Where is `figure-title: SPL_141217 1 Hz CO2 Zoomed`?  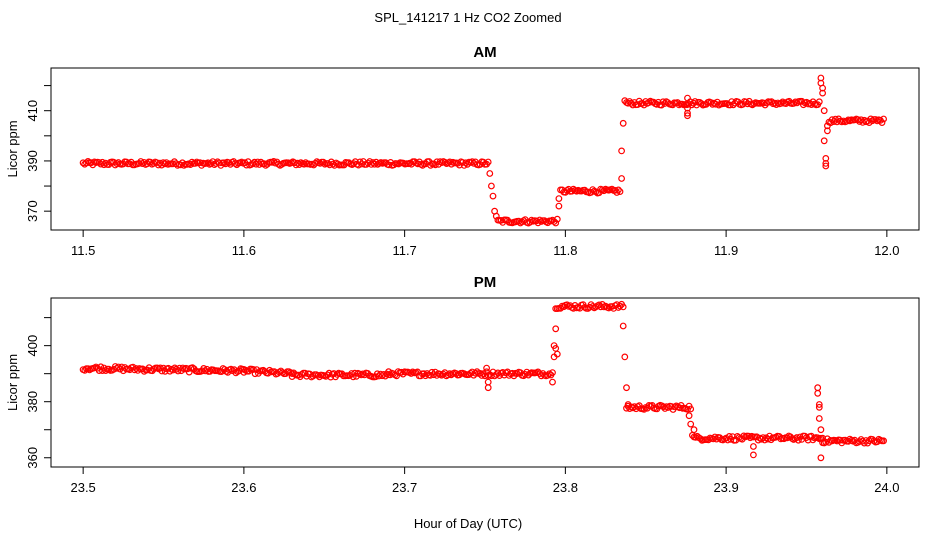
figure-title: SPL_141217 1 Hz CO2 Zoomed is located at coordinates (467, 17).